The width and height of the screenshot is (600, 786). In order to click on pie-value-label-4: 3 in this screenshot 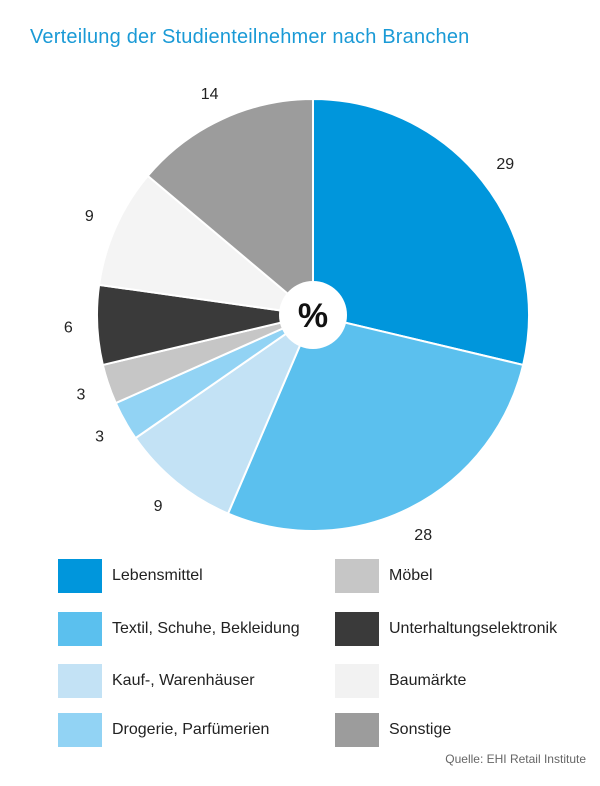, I will do `click(80, 395)`.